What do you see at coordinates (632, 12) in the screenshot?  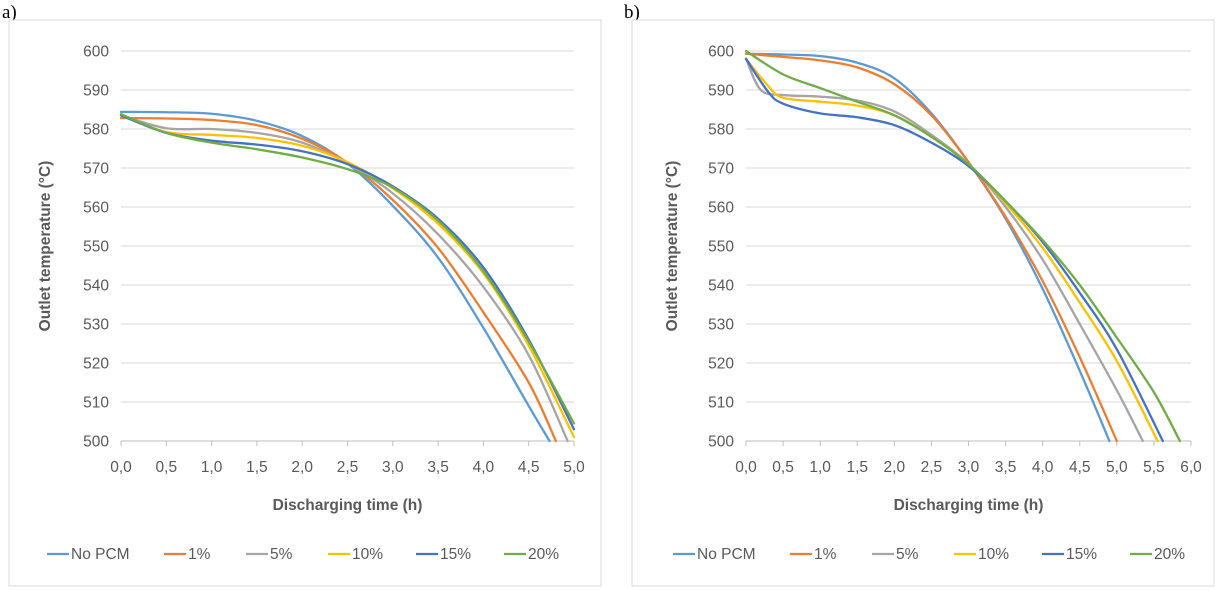 I see `panel-label-b: b)` at bounding box center [632, 12].